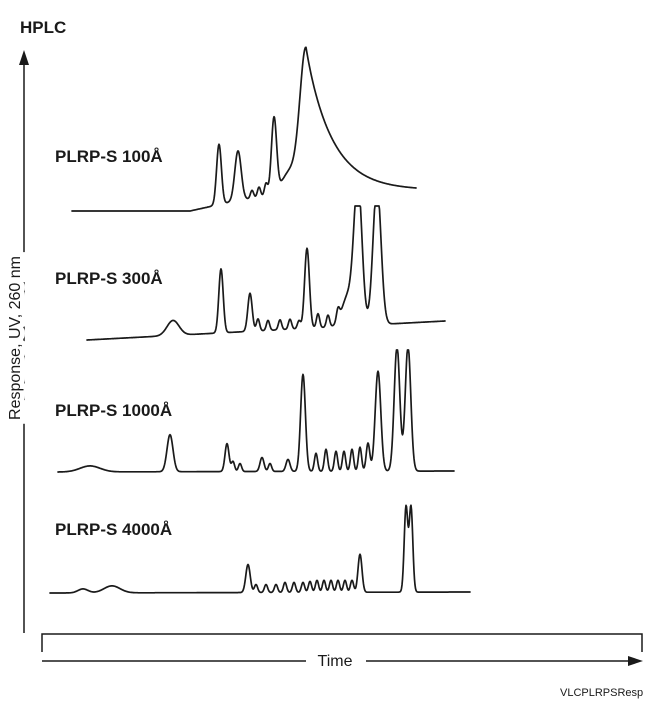  Describe the element at coordinates (113, 410) in the screenshot. I see `trace-label-1000: PLRP-S 1000Å` at that location.